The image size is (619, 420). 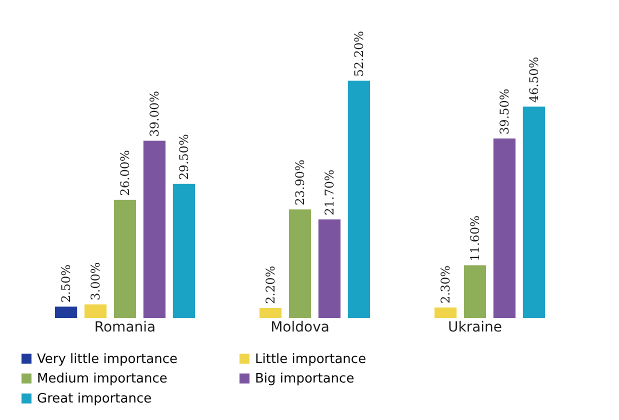 I want to click on x-tick-label: Ukraine, so click(x=475, y=328).